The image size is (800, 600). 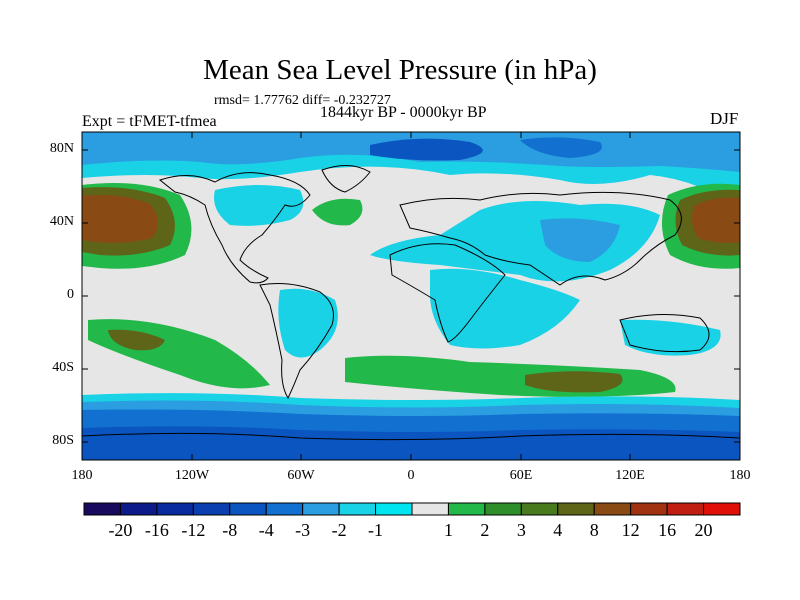 I want to click on coast-antarctica, so click(x=411, y=436).